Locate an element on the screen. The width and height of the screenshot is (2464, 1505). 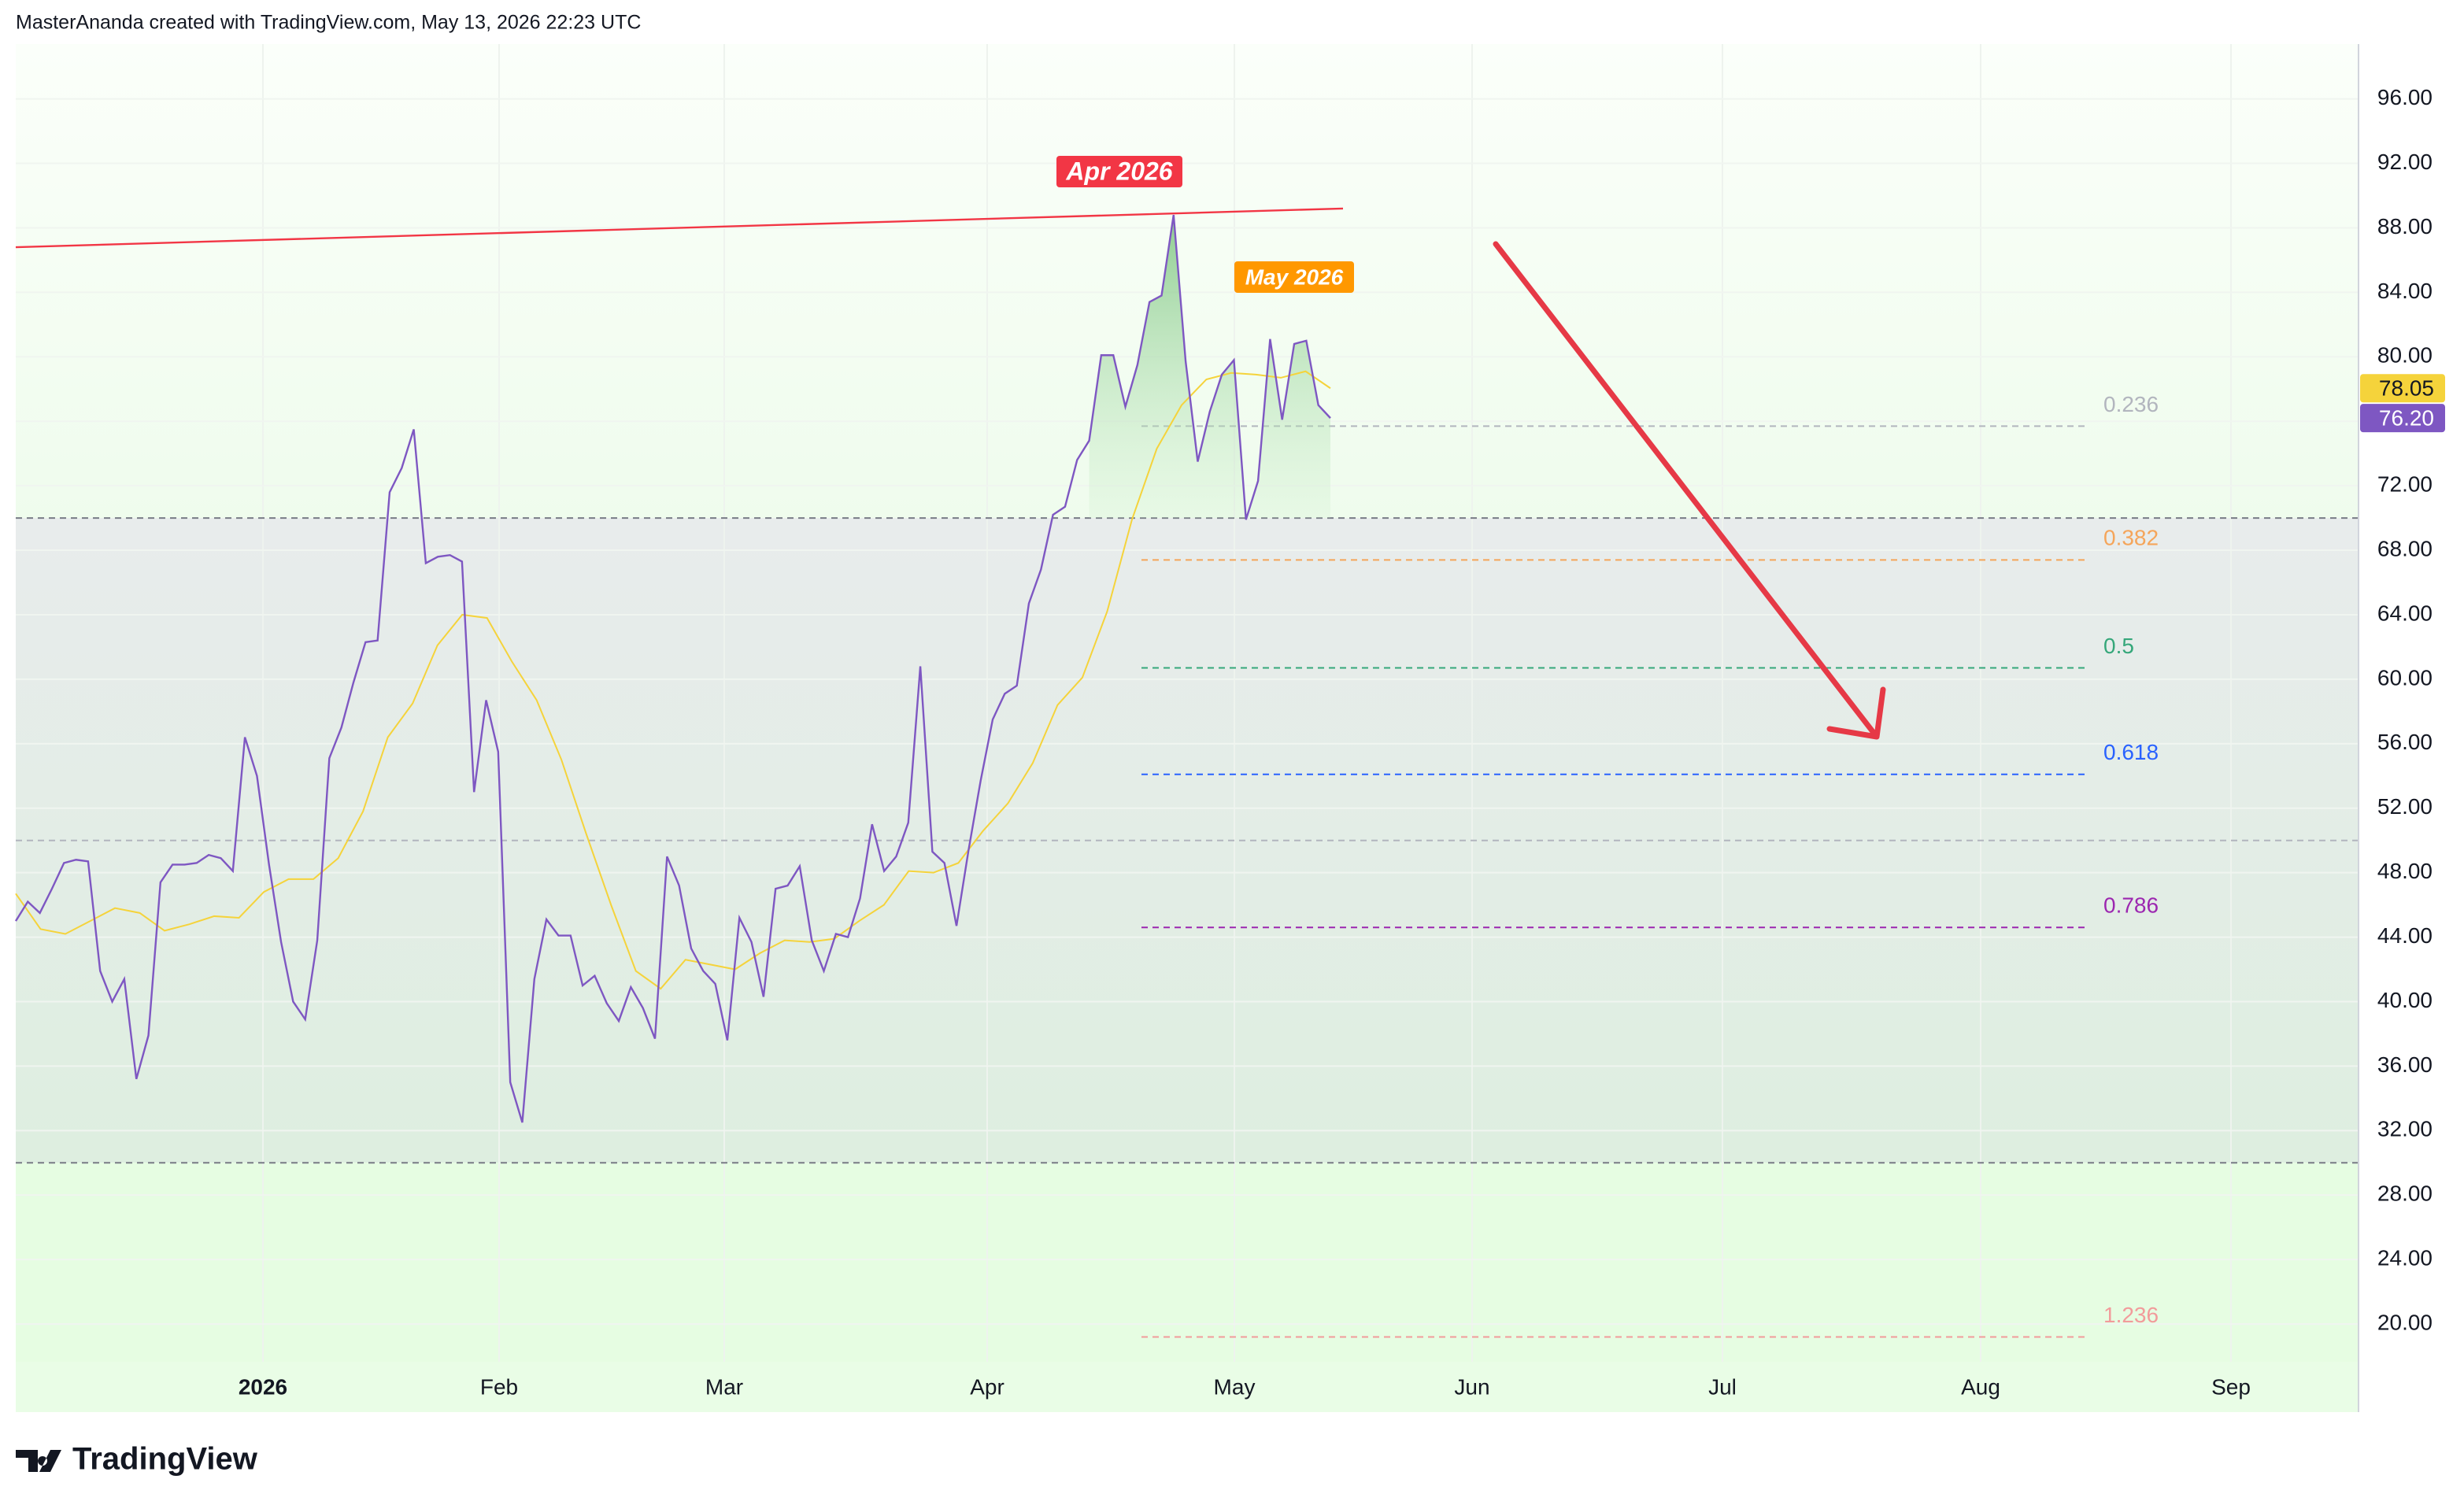
area-fill is located at coordinates (1209, 367).